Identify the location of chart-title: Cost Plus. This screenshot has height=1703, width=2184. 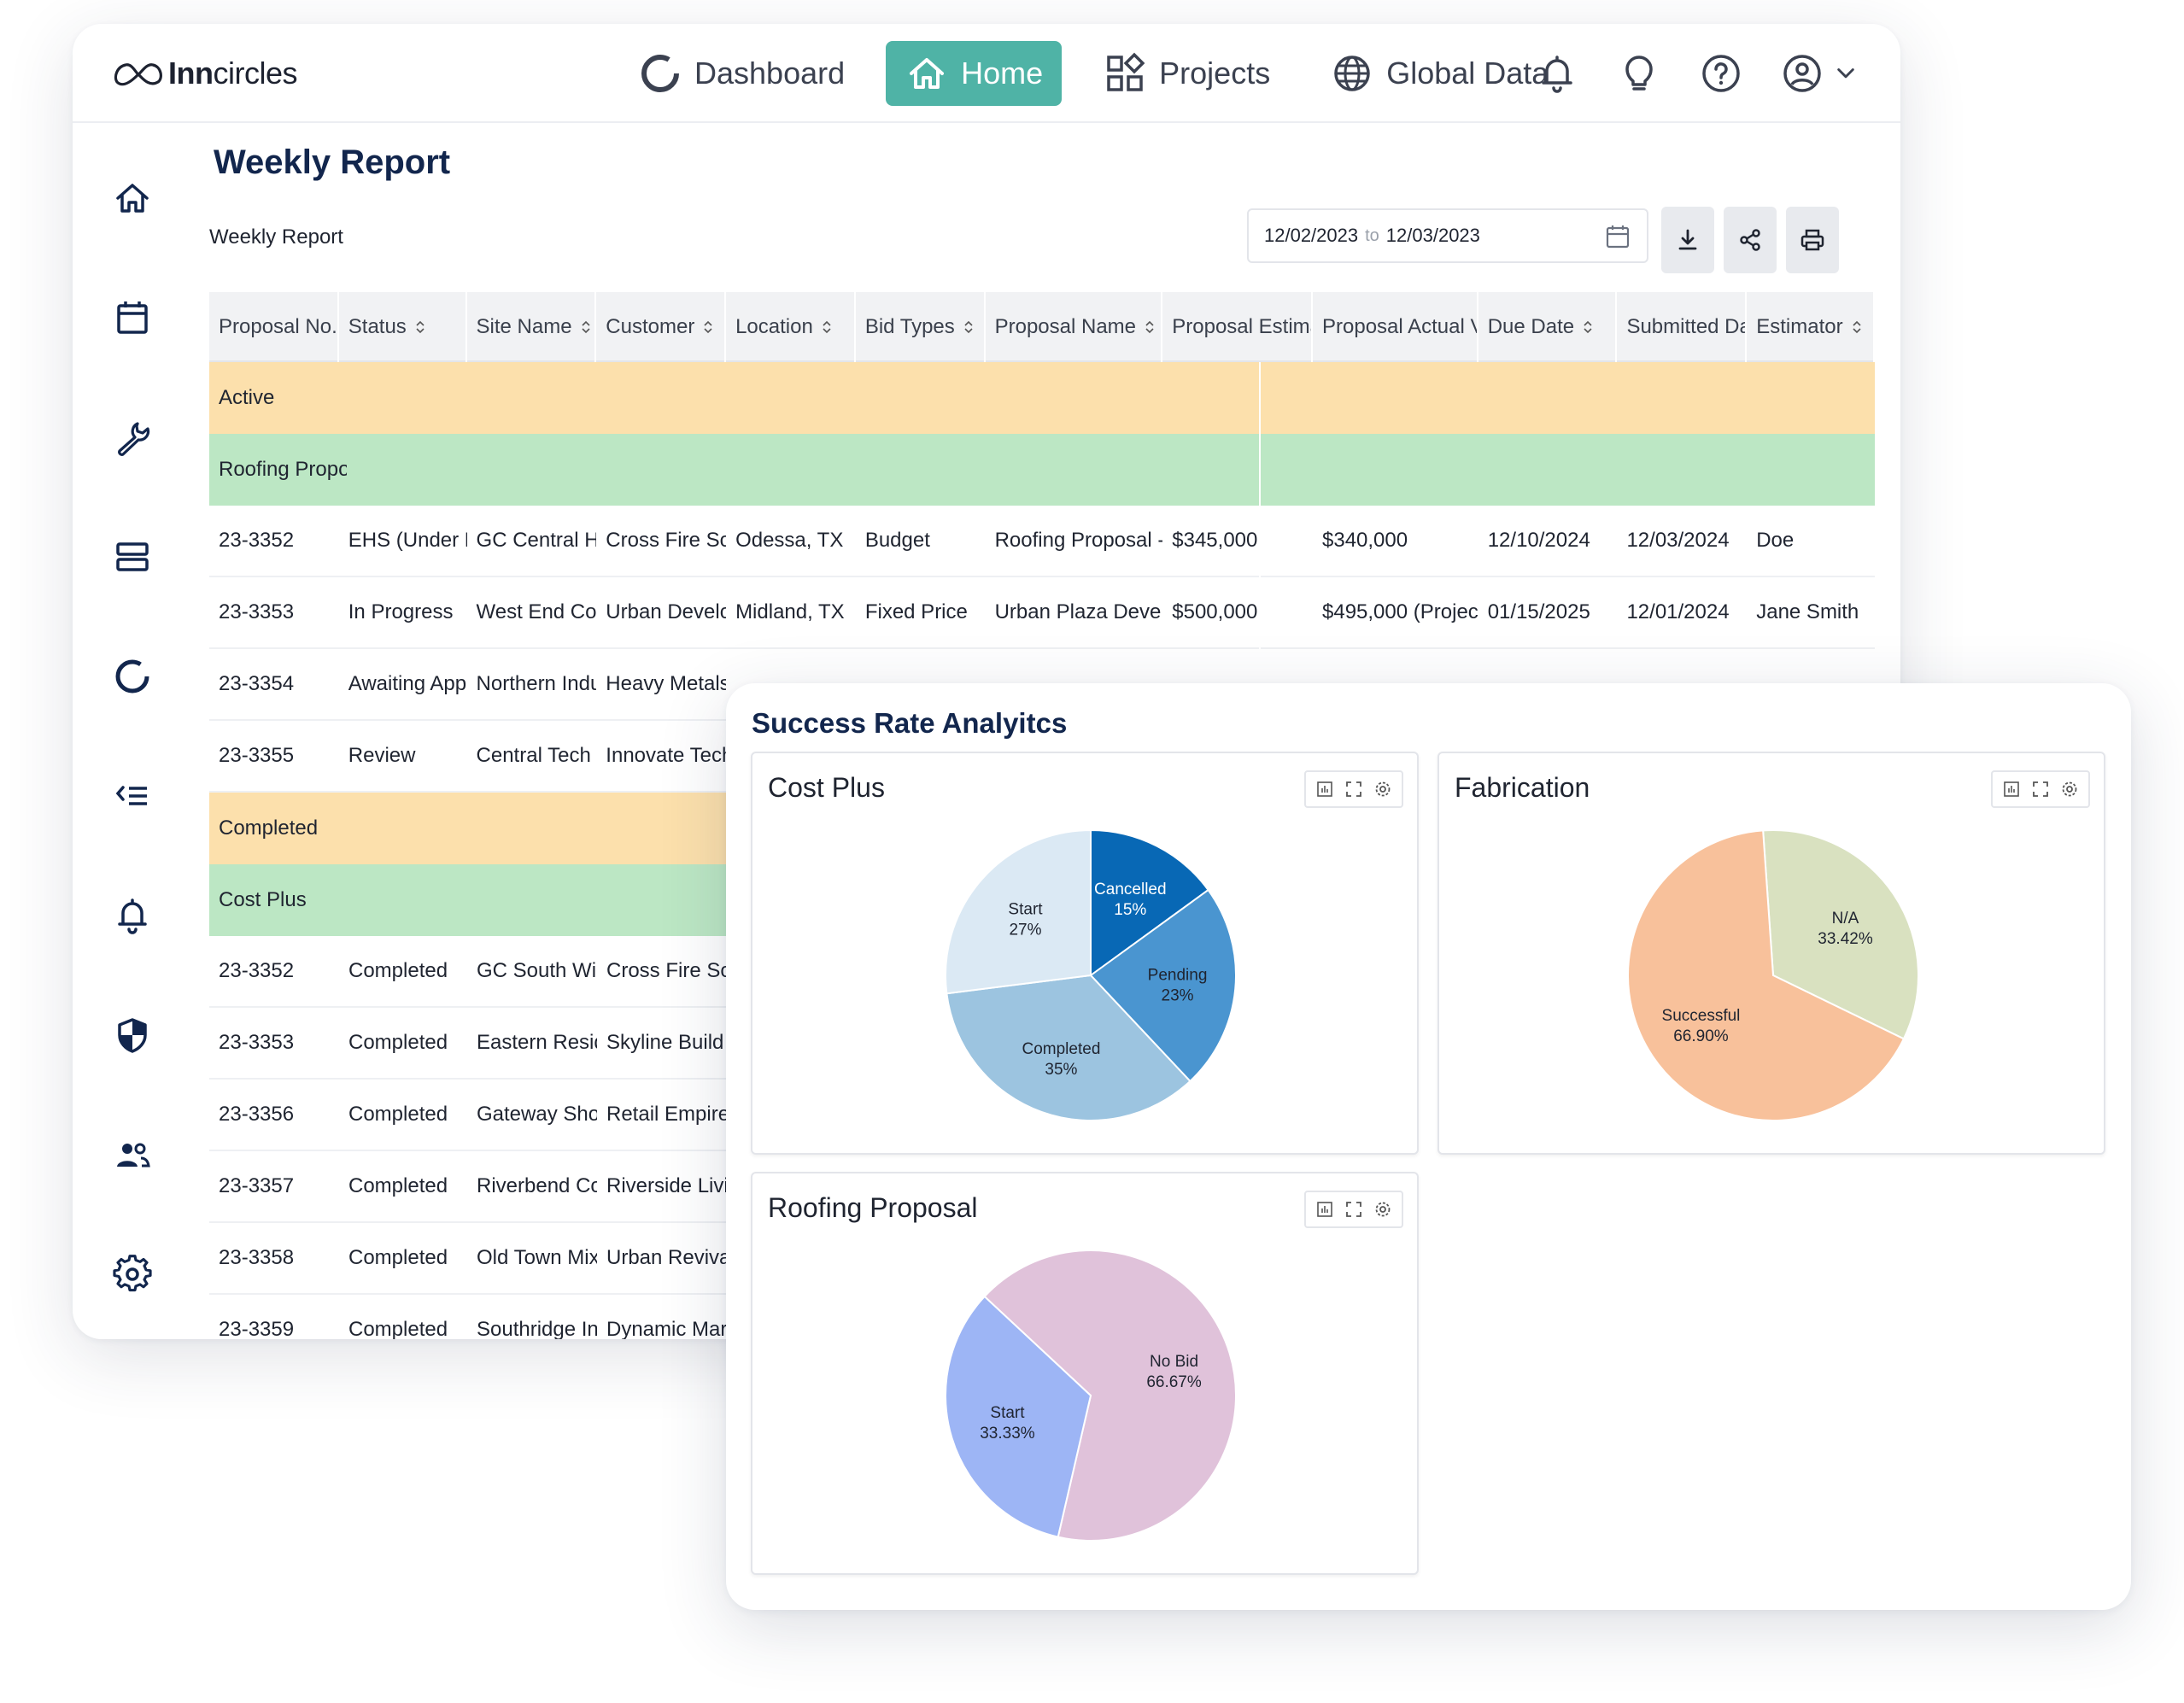
(826, 787).